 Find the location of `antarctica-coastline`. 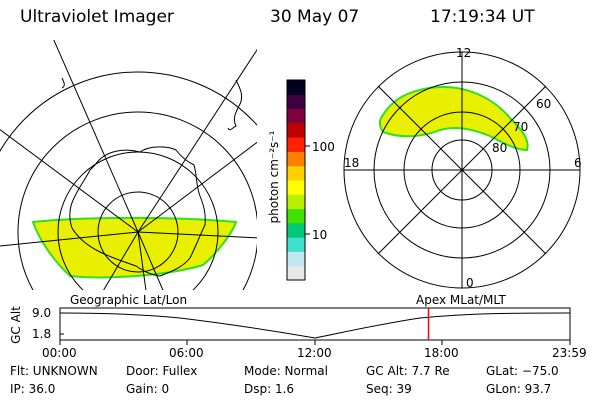

antarctica-coastline is located at coordinates (137, 211).